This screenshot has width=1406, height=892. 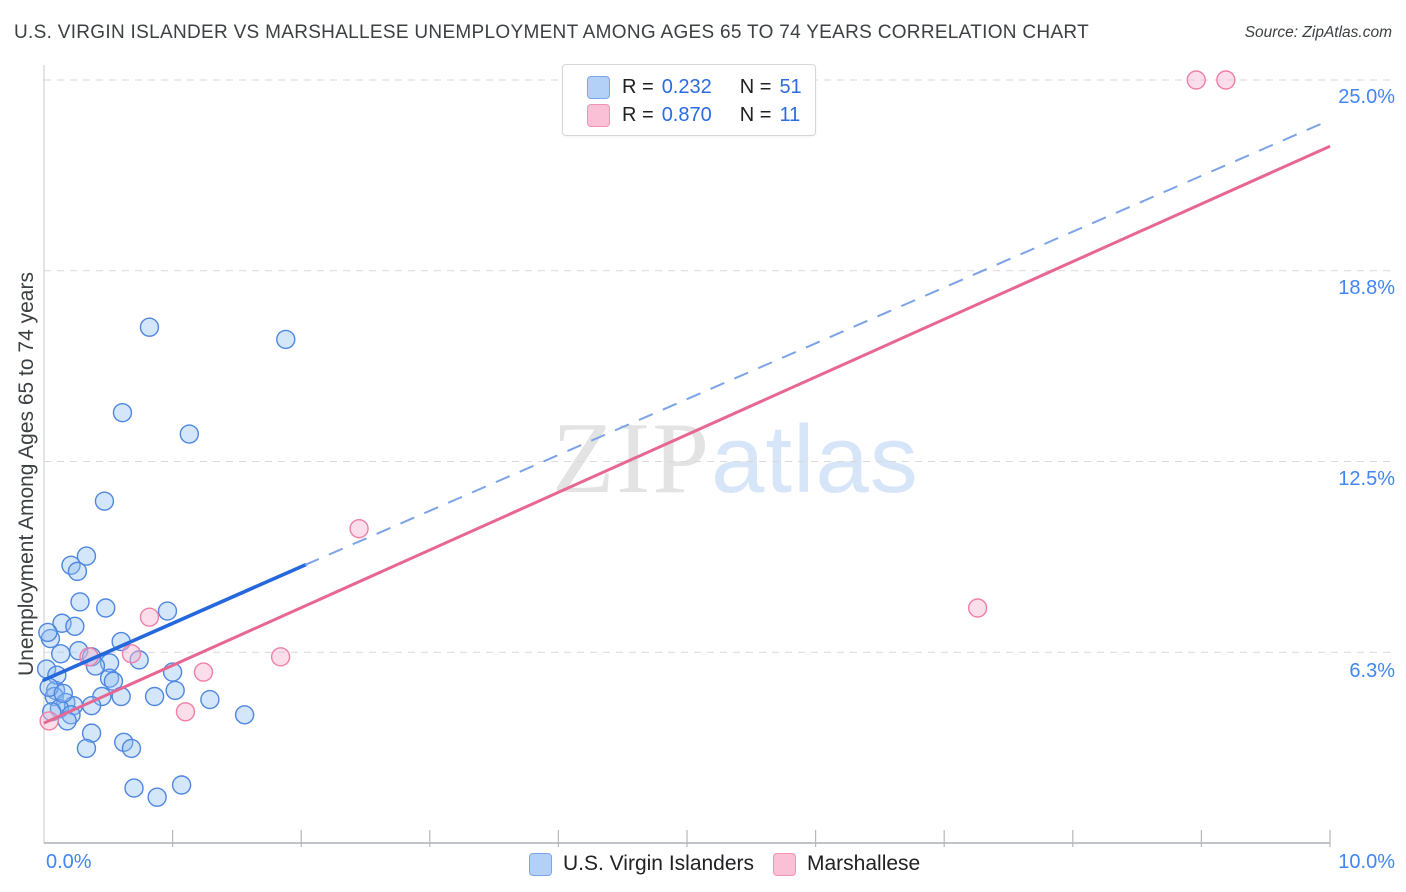 I want to click on bottom-legend-marshallese: Marshallese, so click(x=846, y=864).